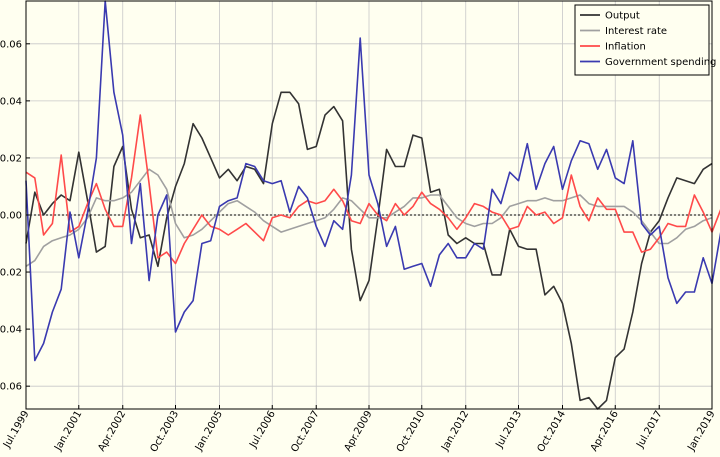  I want to click on x-tick-label: Oct.2014, so click(552, 431).